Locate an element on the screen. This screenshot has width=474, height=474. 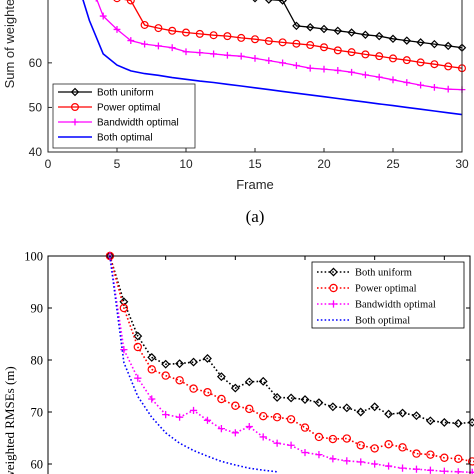
bottom-legend-item-bandwidth-optimal: Bandwidth optimal is located at coordinates (376, 305).